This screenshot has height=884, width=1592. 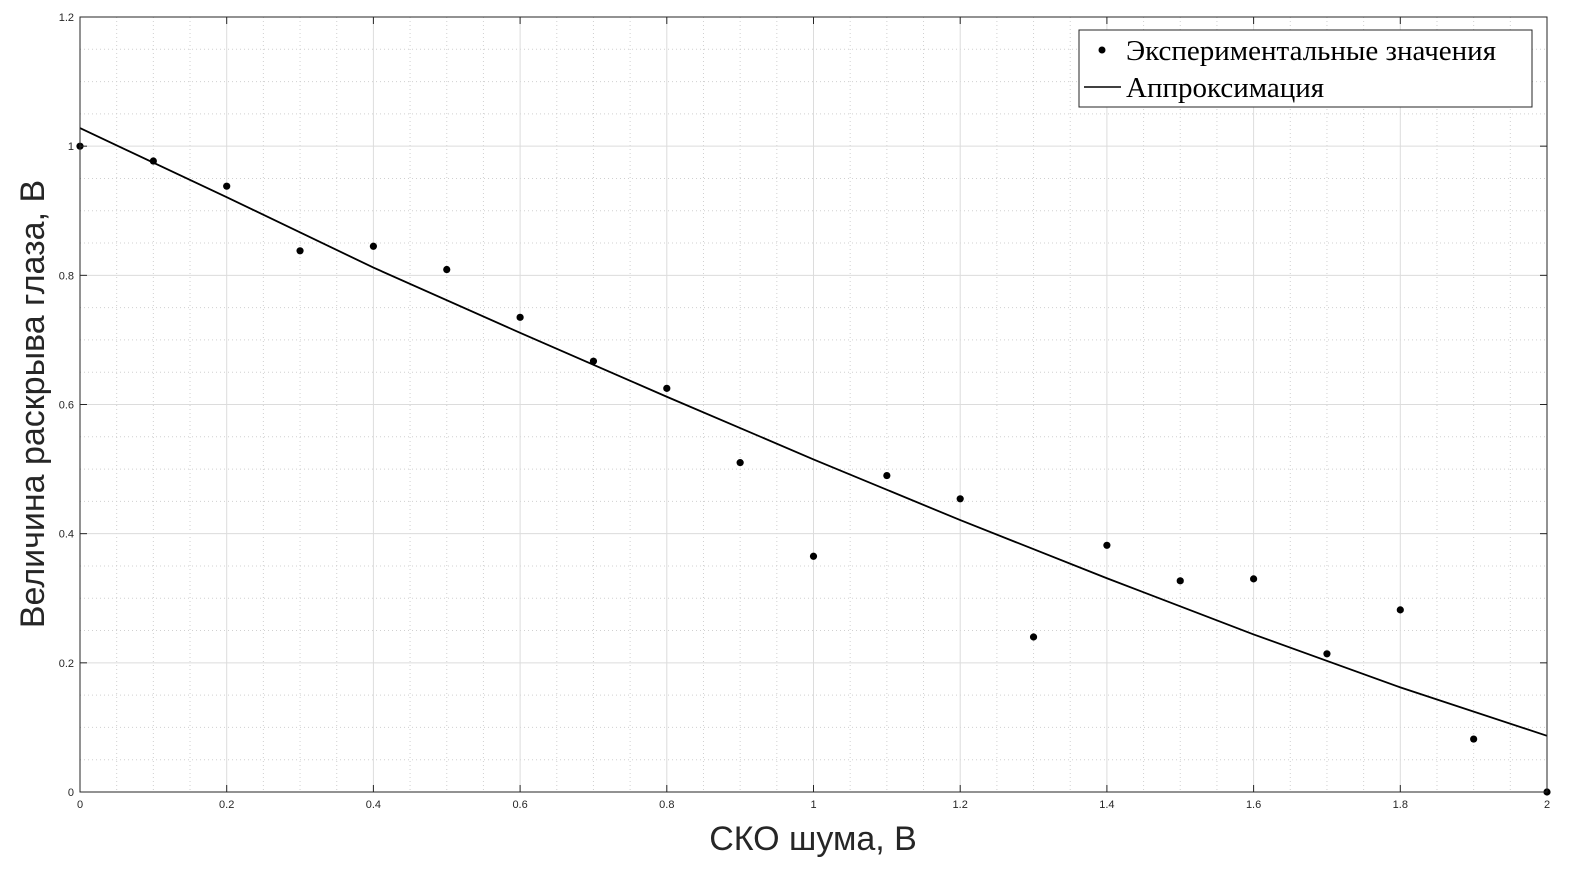 I want to click on legend-marker-experimental, so click(x=1102, y=50).